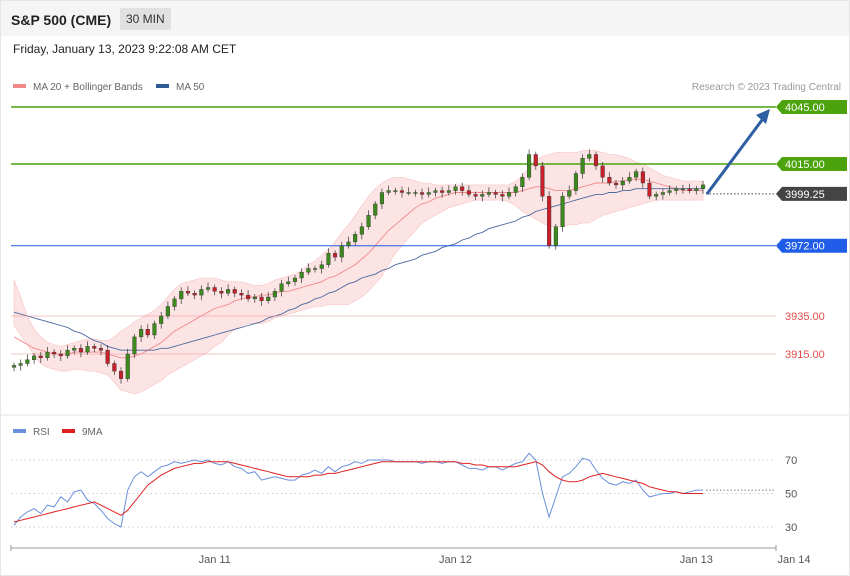 The image size is (850, 576). I want to click on legend-swatch, so click(162, 86).